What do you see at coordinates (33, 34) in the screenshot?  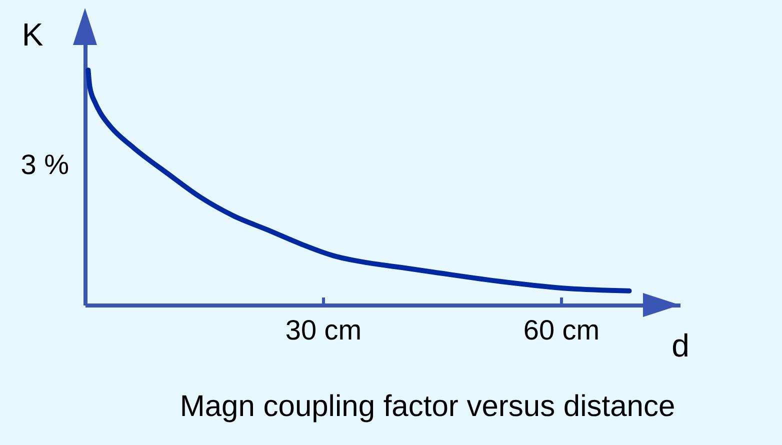 I see `y-axis-title: K` at bounding box center [33, 34].